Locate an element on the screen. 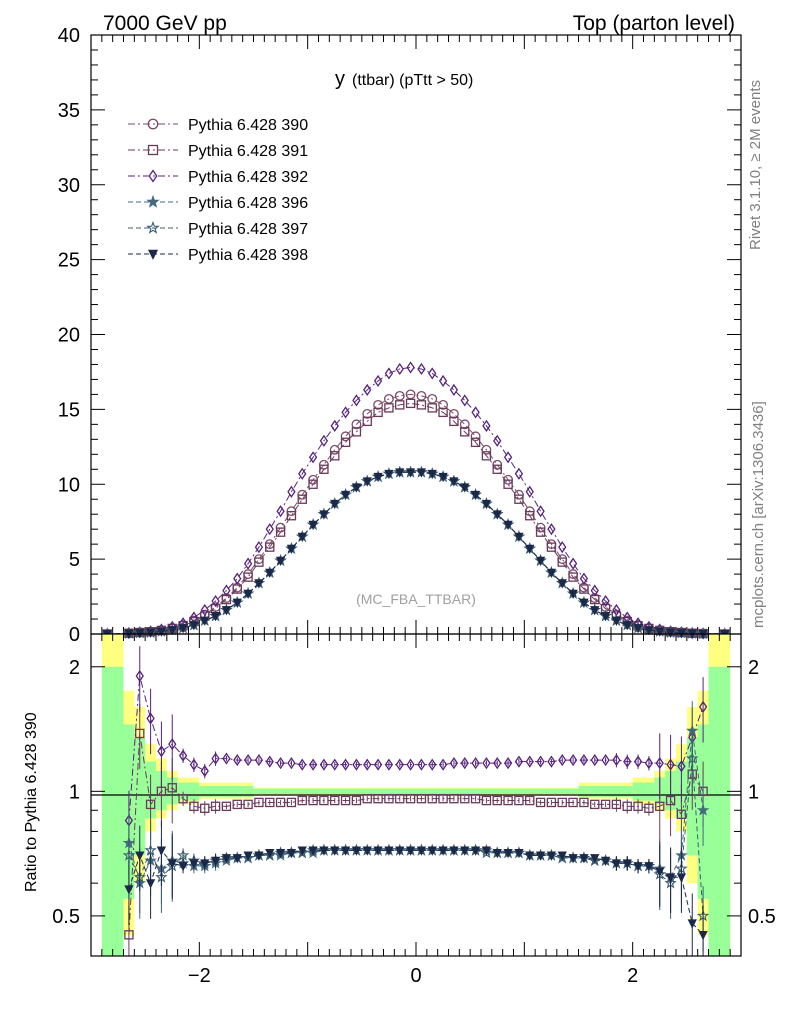 This screenshot has height=1024, width=786. ratio-x-tick-label: 0 is located at coordinates (415, 976).